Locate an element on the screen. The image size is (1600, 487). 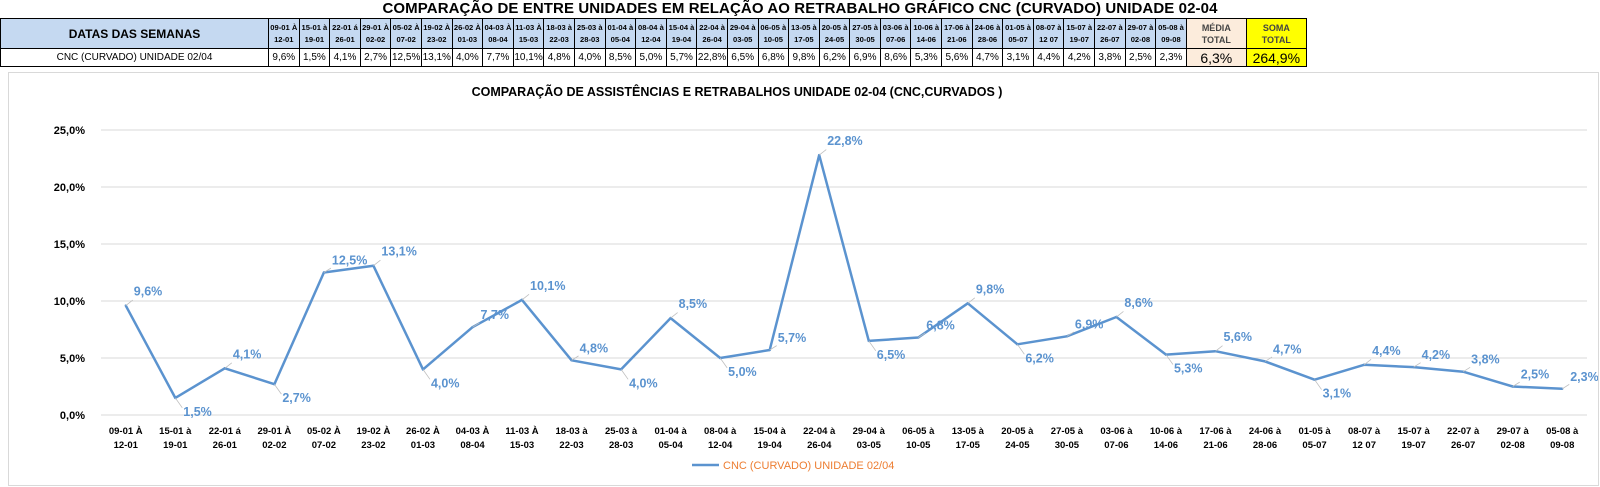
week-start: 29-04 à is located at coordinates (742, 27).